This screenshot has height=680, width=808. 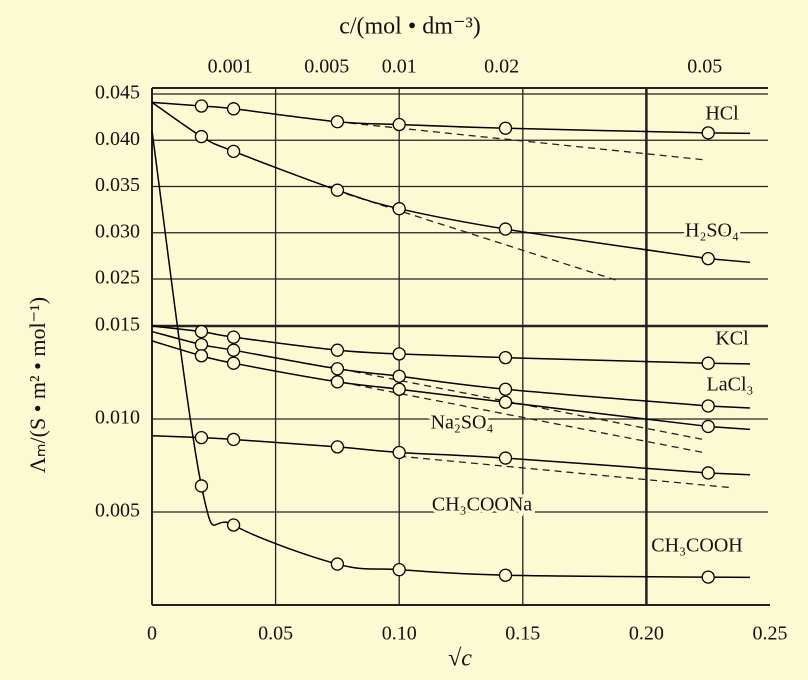 What do you see at coordinates (117, 278) in the screenshot?
I see `y-tick-label: 0.025` at bounding box center [117, 278].